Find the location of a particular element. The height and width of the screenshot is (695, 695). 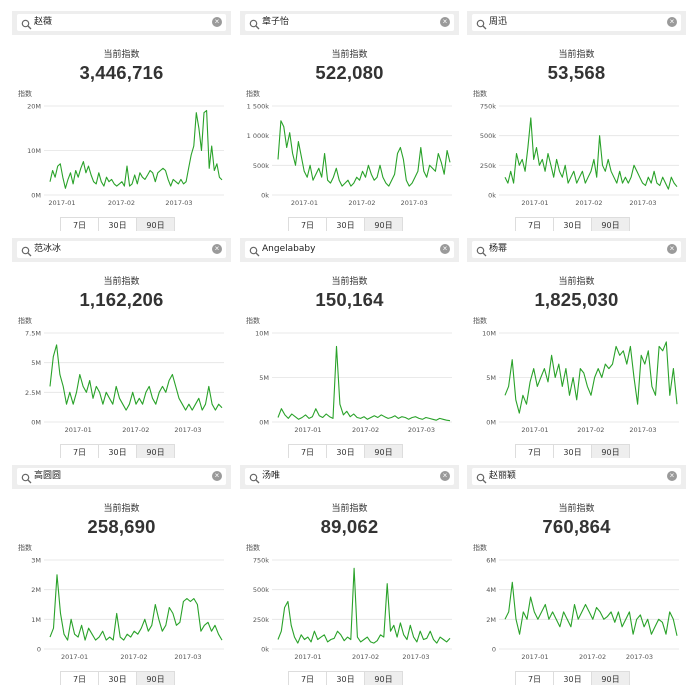

search-bar: 高圆圆 × is located at coordinates (121, 477).